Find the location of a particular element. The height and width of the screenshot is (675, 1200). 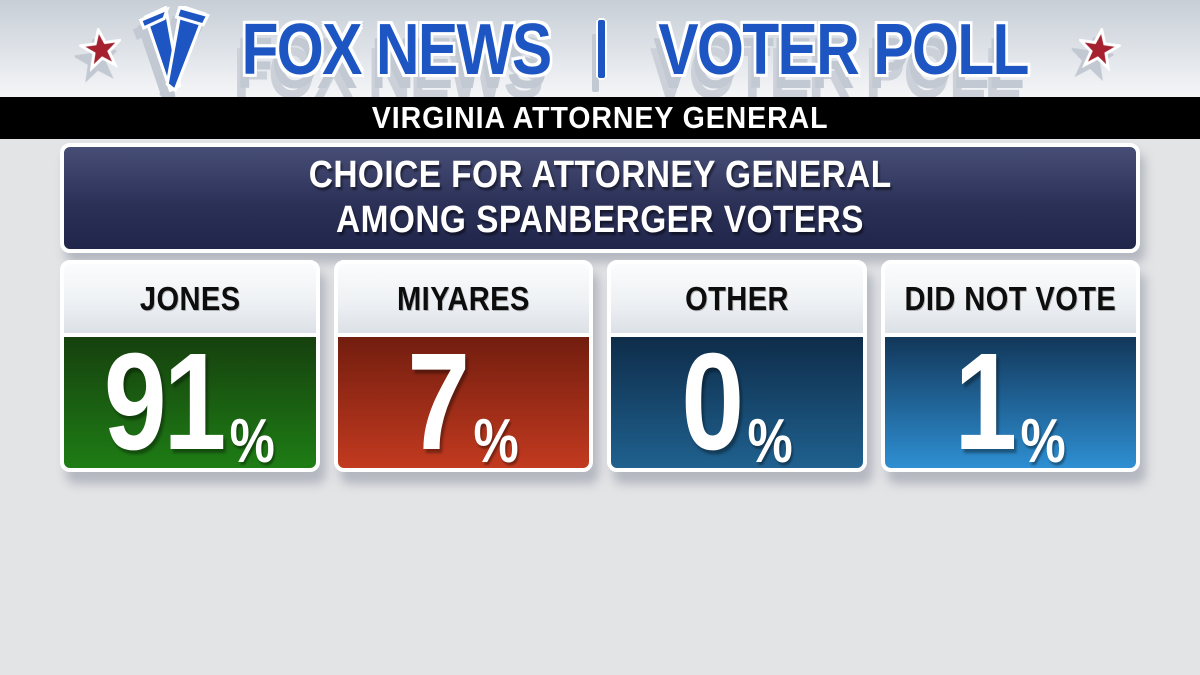

result-box-did-not-vote: DID NOT VOTE 1 % is located at coordinates (1010, 366).